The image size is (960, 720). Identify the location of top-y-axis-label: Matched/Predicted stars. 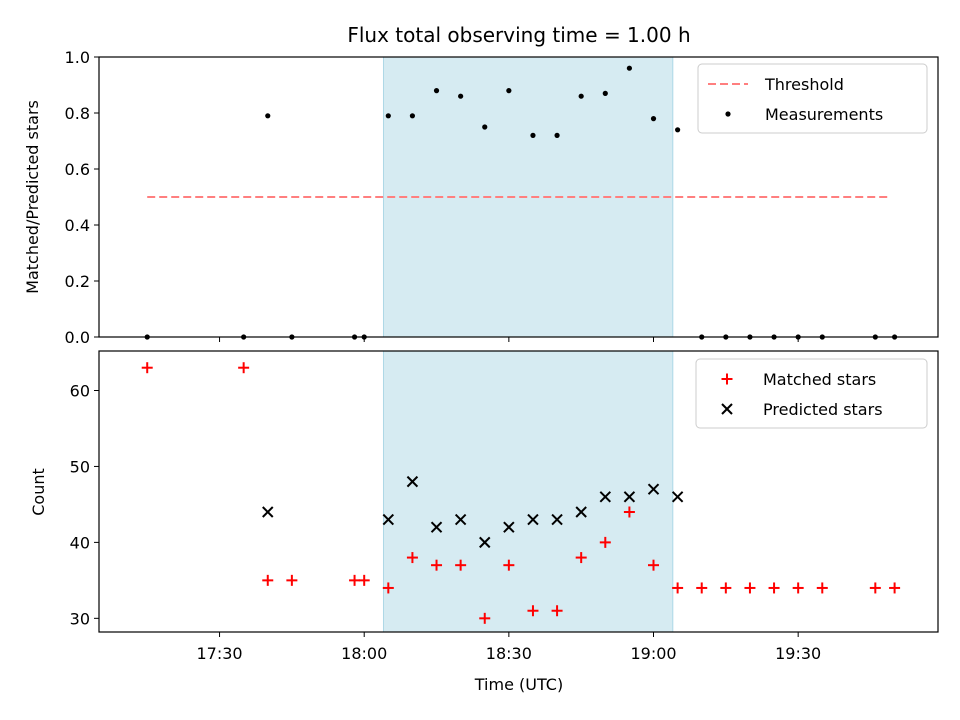
(32, 197).